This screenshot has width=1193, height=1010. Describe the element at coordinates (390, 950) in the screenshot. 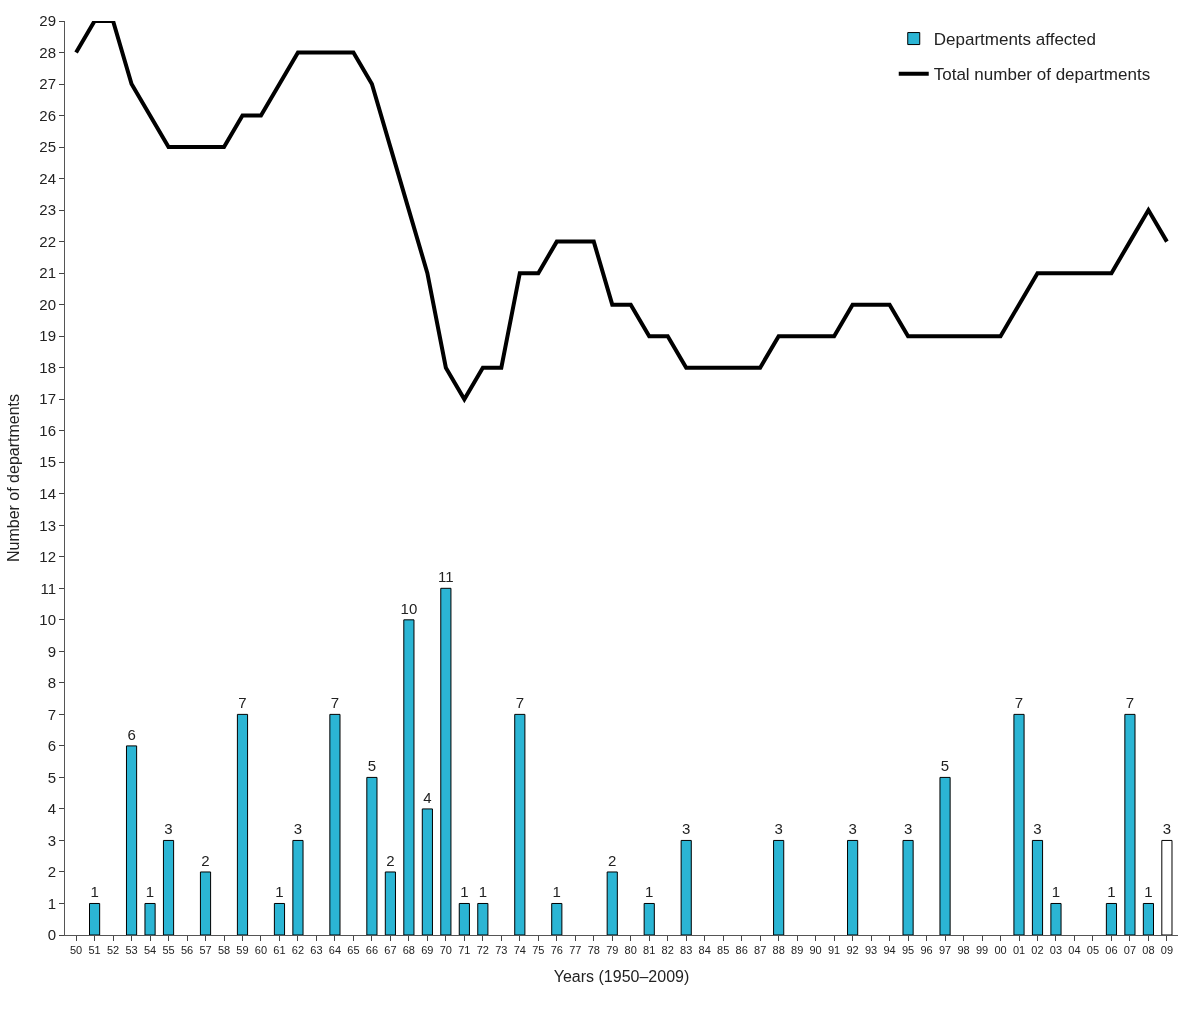

I see `x-tick-label: 67` at that location.